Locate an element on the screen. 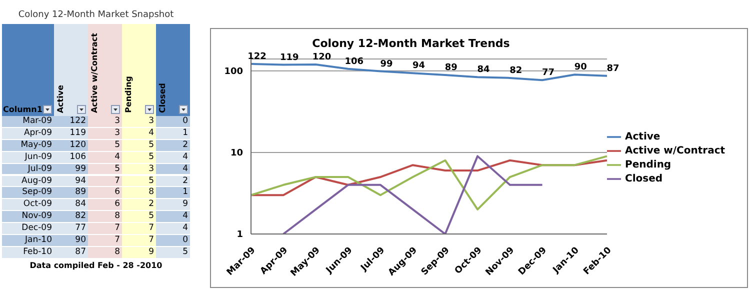 This screenshot has height=297, width=752. text: Pending is located at coordinates (128, 94).